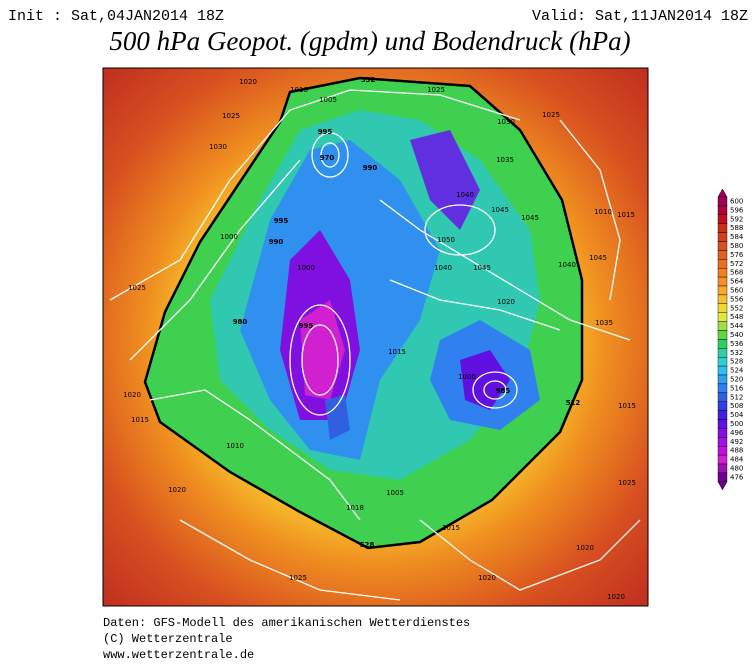  Describe the element at coordinates (736, 362) in the screenshot. I see `legend-label: 528` at that location.